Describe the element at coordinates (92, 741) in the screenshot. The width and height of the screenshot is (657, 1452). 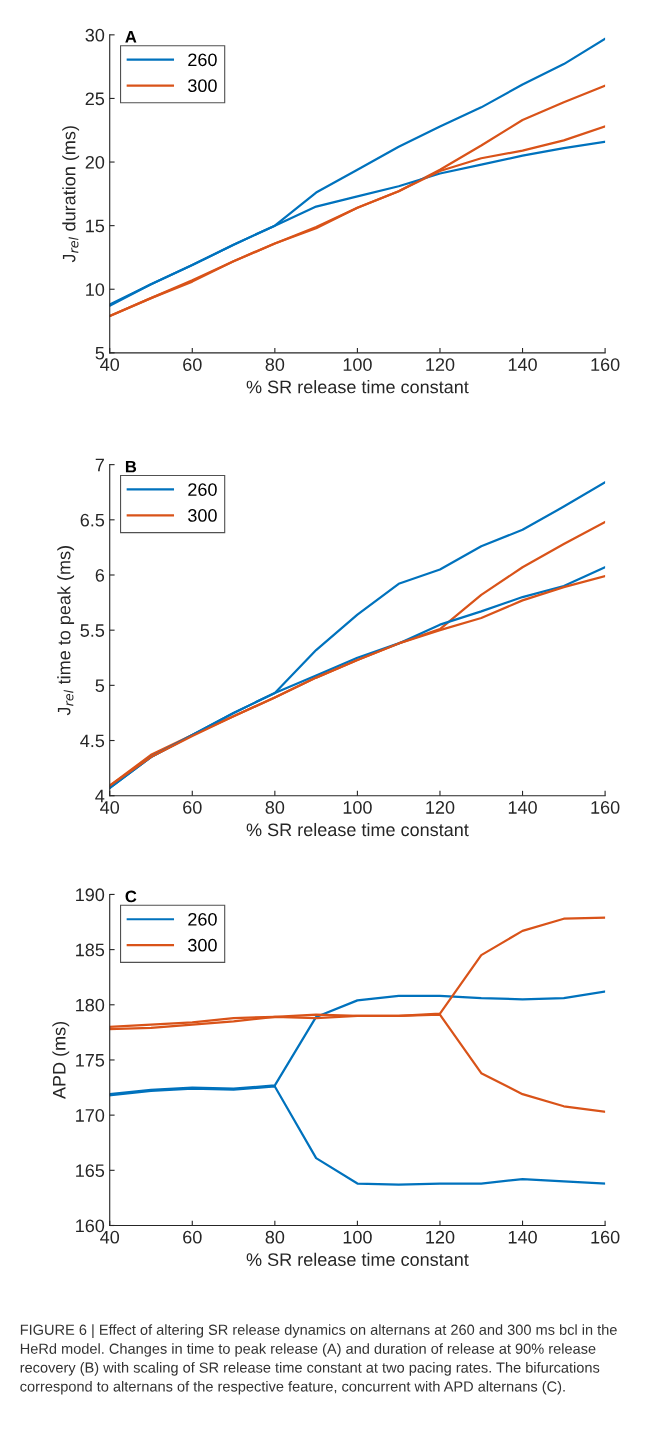
I see `y-tick-label: 4.5` at that location.